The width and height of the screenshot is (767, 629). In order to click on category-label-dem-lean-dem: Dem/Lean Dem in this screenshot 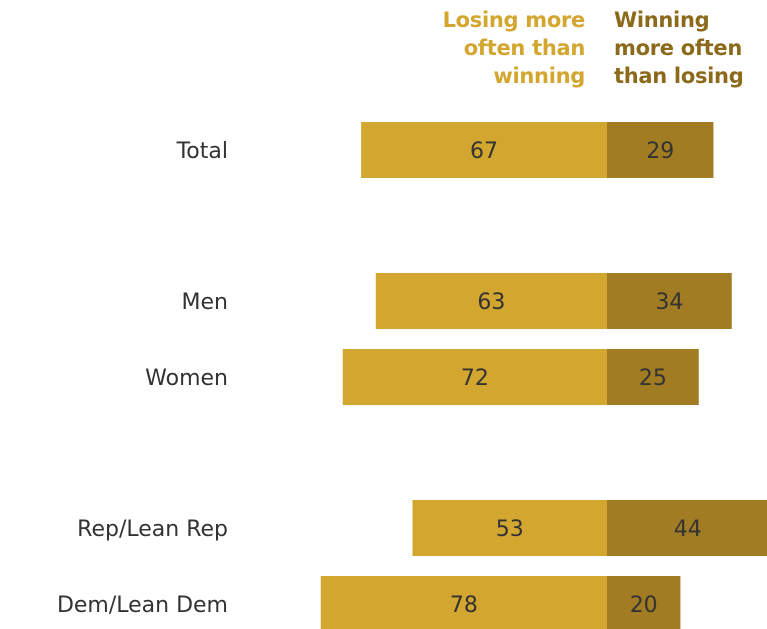, I will do `click(142, 605)`.